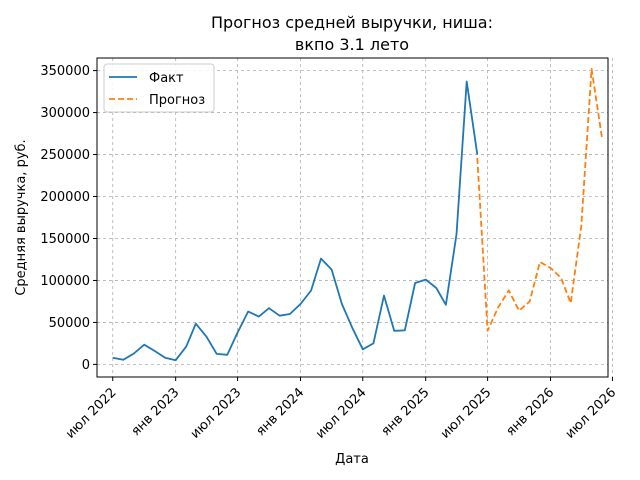 The width and height of the screenshot is (640, 480). Describe the element at coordinates (166, 78) in the screenshot. I see `legend-label: Факт` at that location.